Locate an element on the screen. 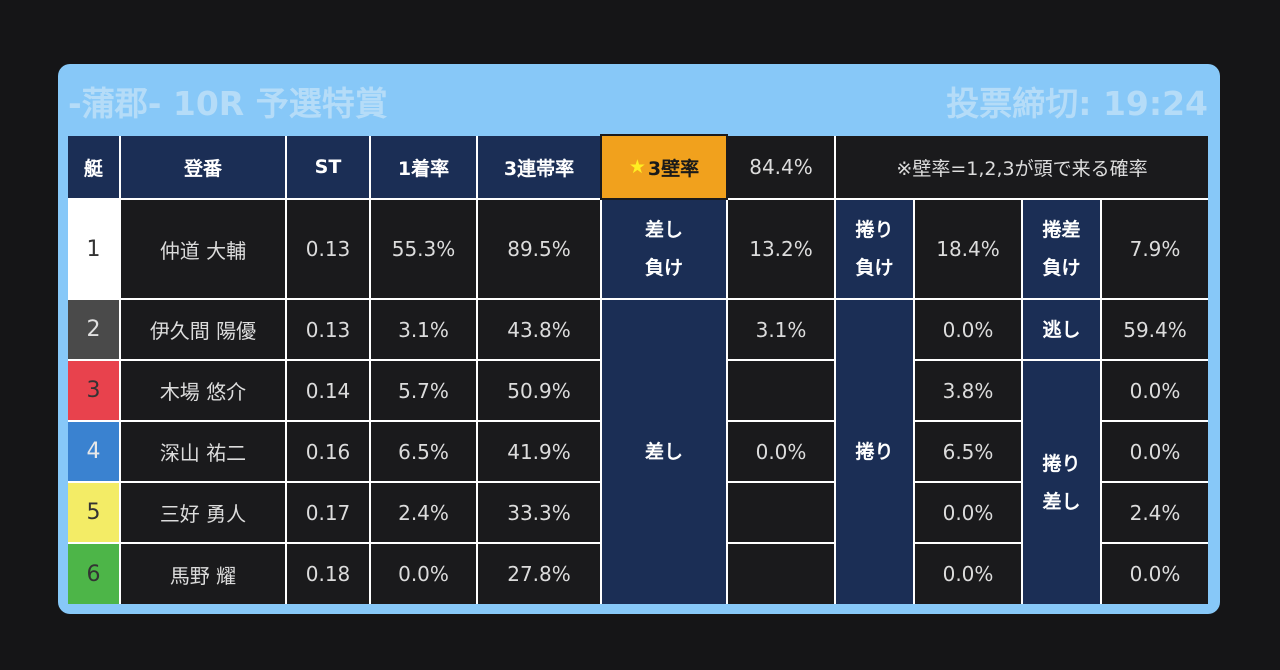 Image resolution: width=1280 pixels, height=670 pixels. header-reg: 登番 is located at coordinates (203, 167).